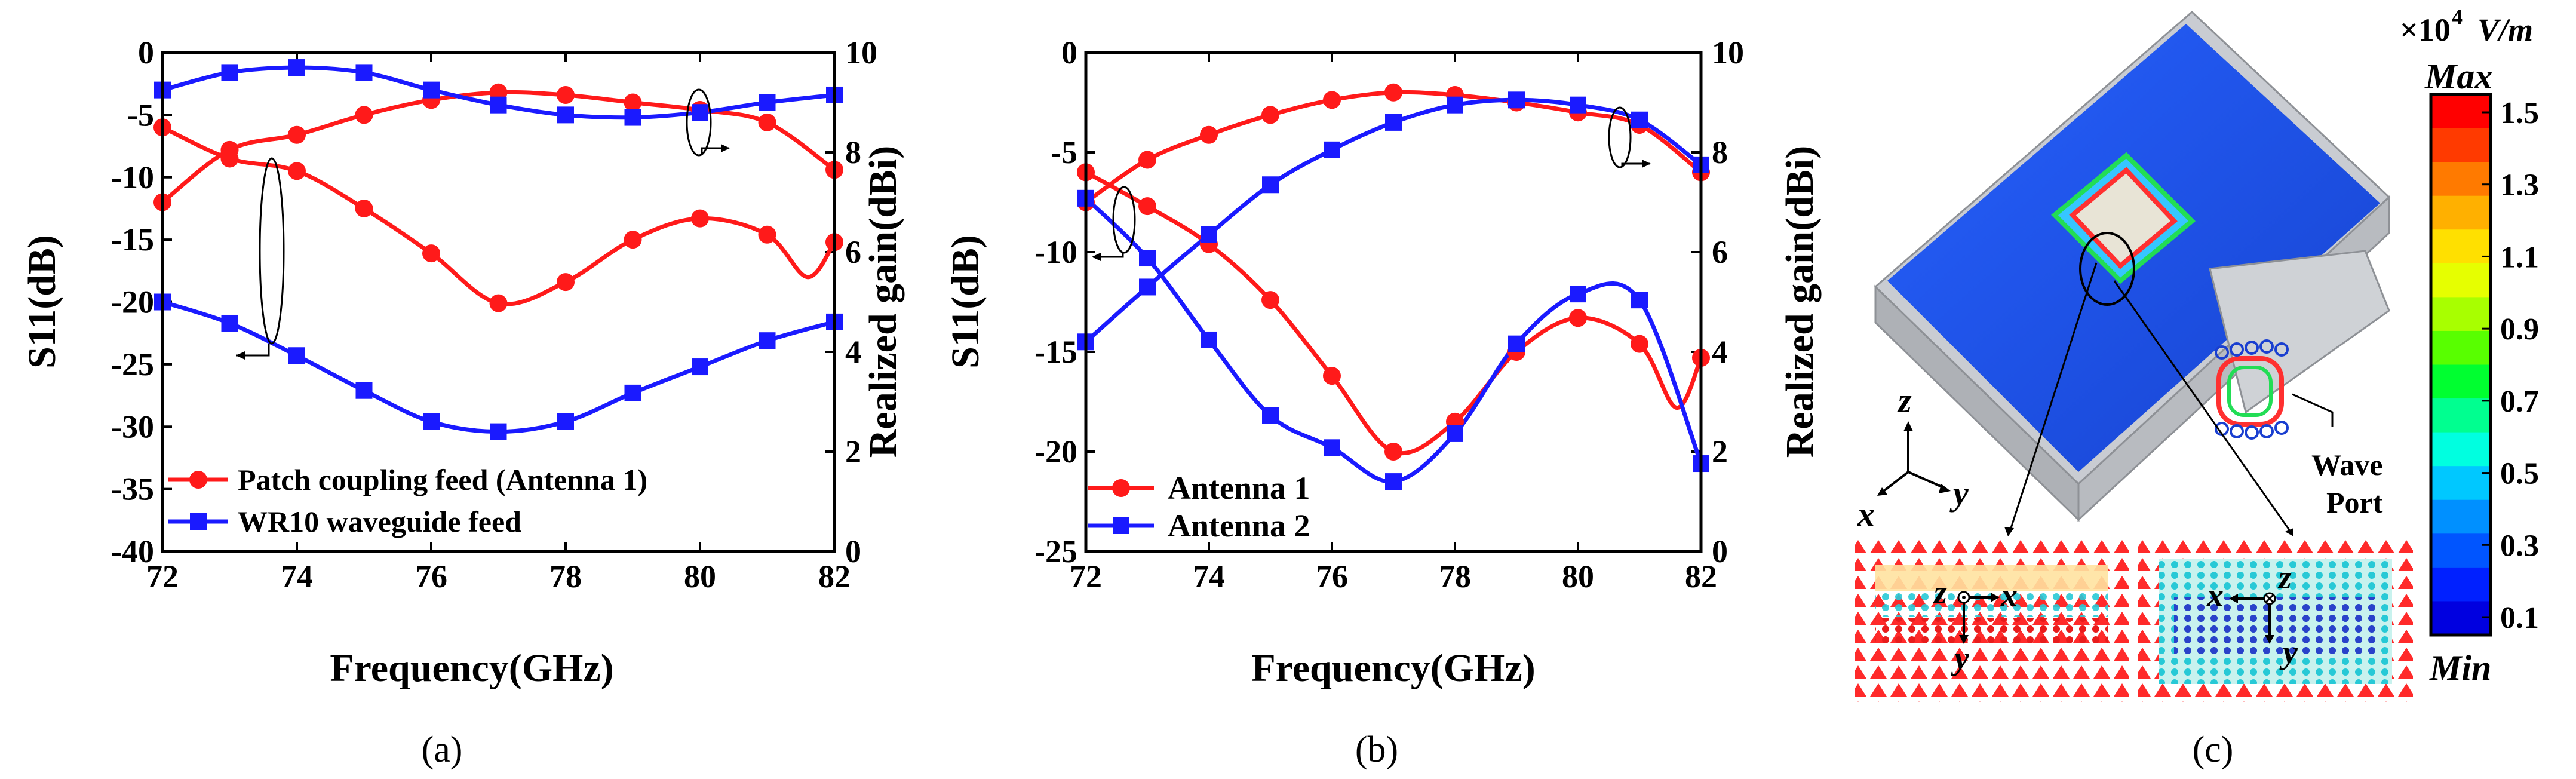 The width and height of the screenshot is (2576, 779). What do you see at coordinates (1882, 492) in the screenshot?
I see `x-axis-arrow` at bounding box center [1882, 492].